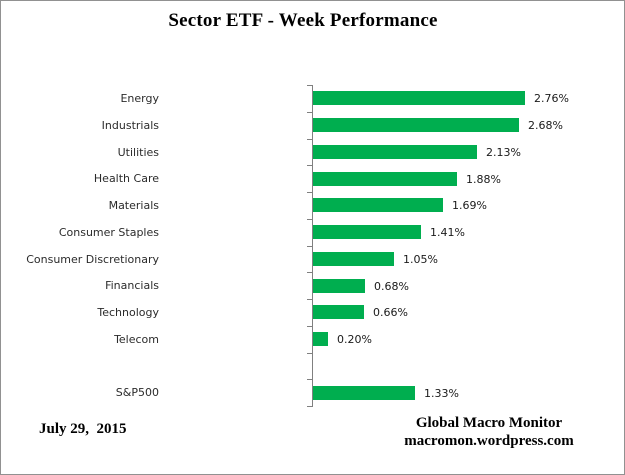  What do you see at coordinates (133, 205) in the screenshot?
I see `category-label: Materials` at bounding box center [133, 205].